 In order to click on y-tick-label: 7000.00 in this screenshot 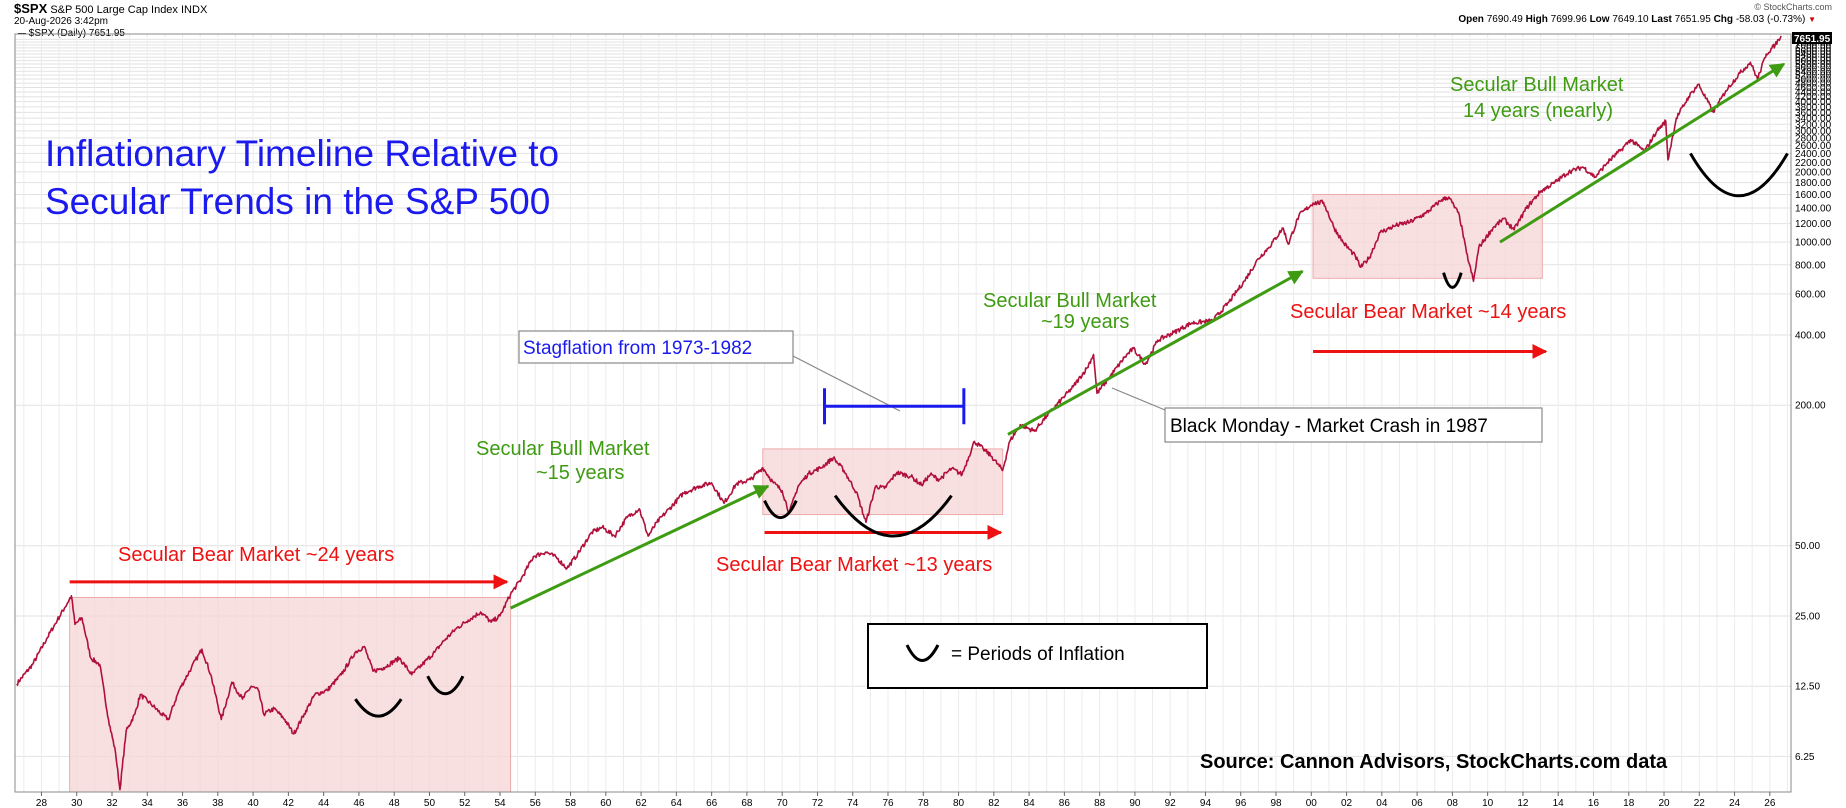, I will do `click(1813, 45)`.